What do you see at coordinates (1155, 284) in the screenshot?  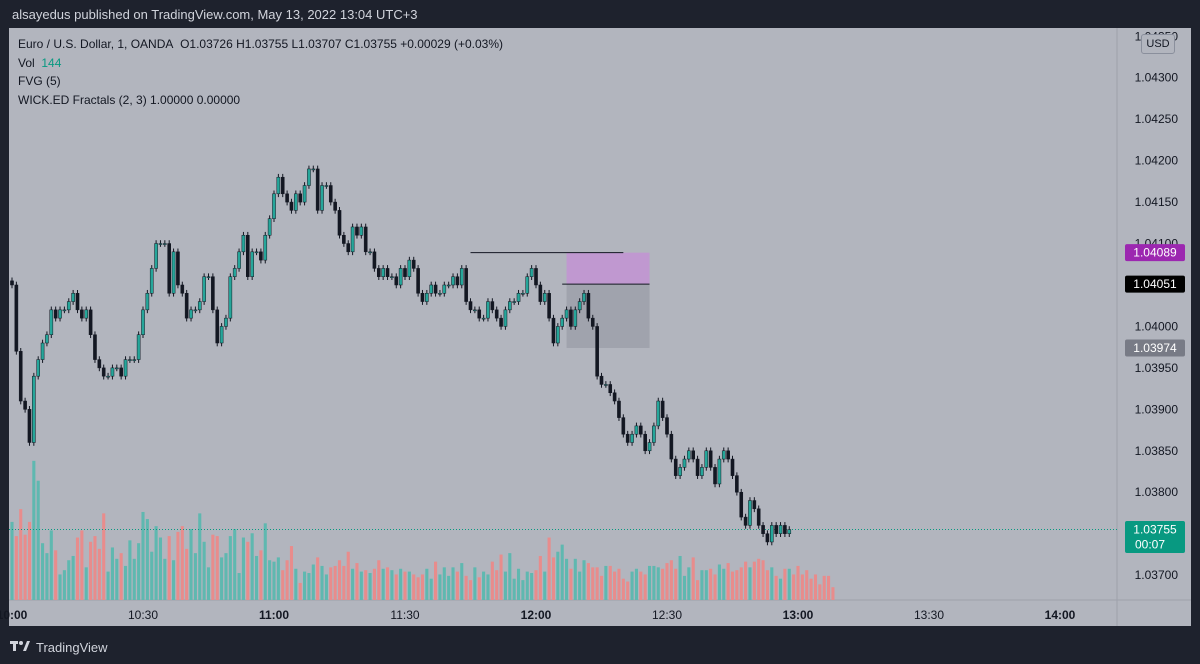 I see `price-tag-label: 1.04051` at bounding box center [1155, 284].